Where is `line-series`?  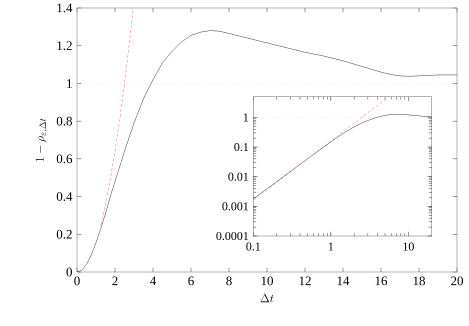
line-series is located at coordinates (117, 117).